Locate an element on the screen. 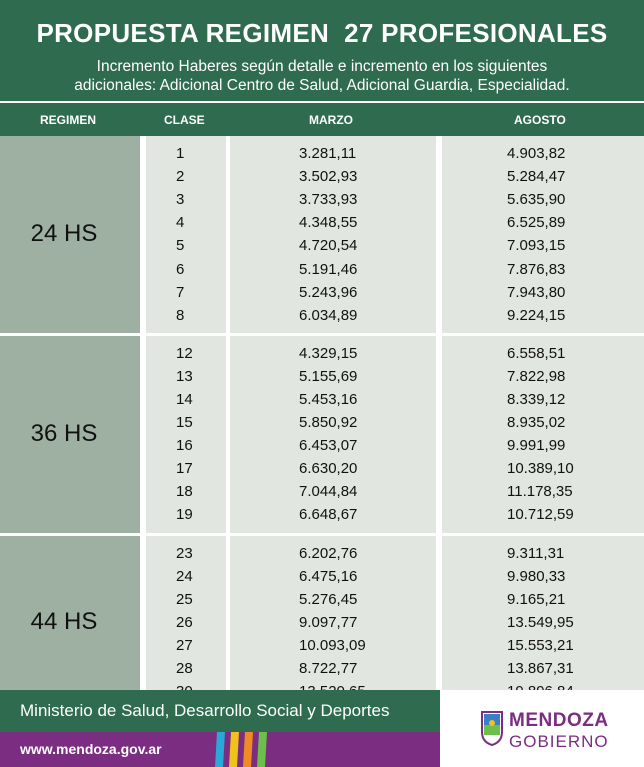  regimen-cell: 24 HS is located at coordinates (70, 234).